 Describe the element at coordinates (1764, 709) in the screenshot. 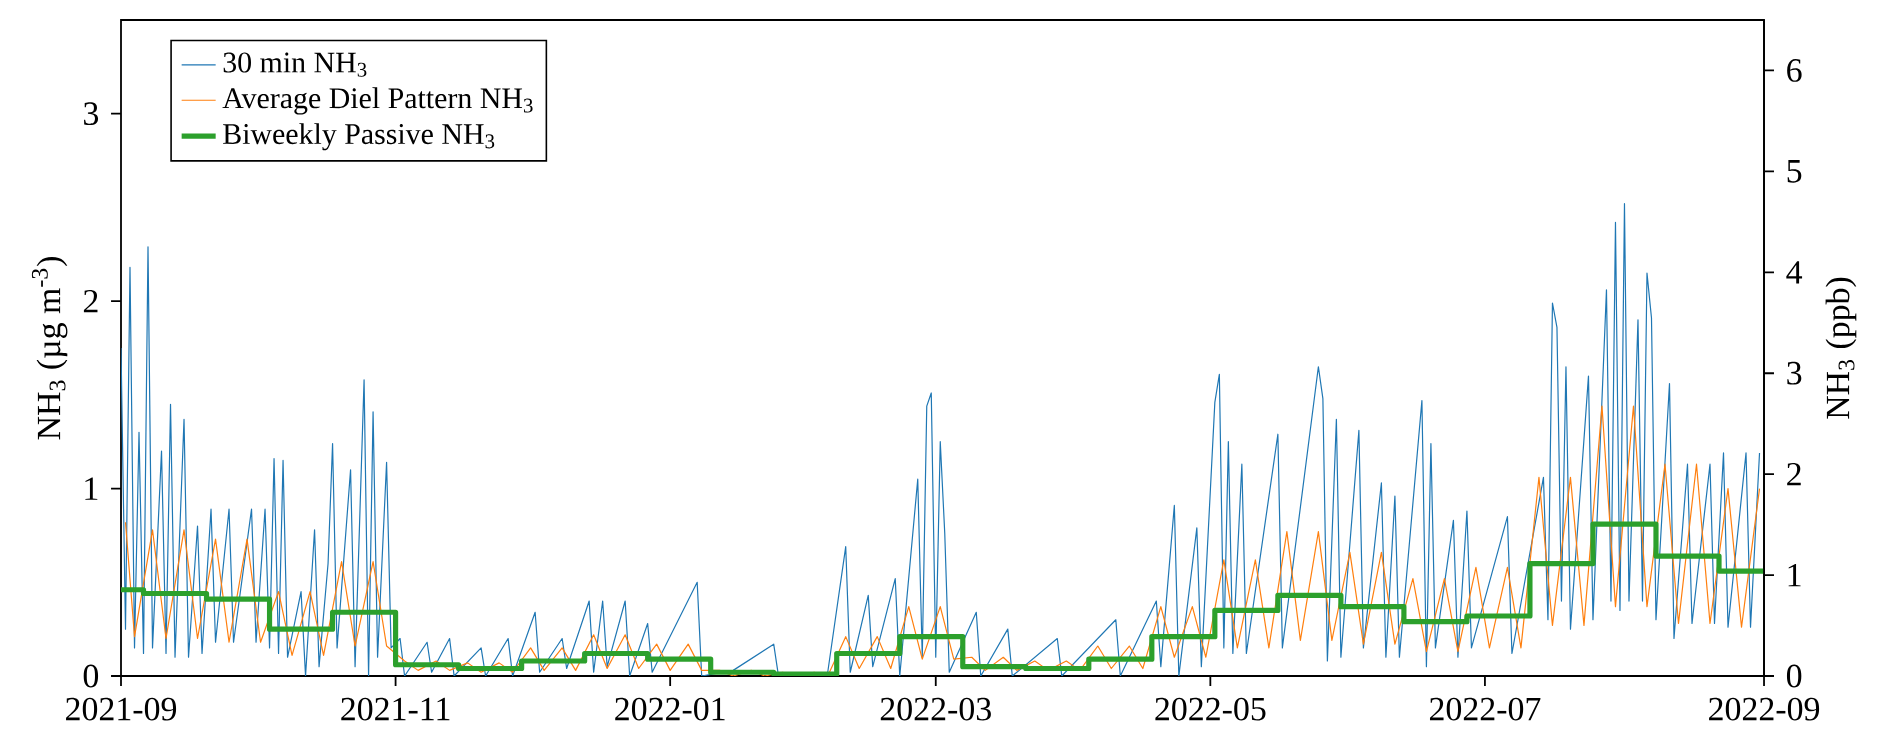

I see `x-tick-label: 2022-09` at that location.